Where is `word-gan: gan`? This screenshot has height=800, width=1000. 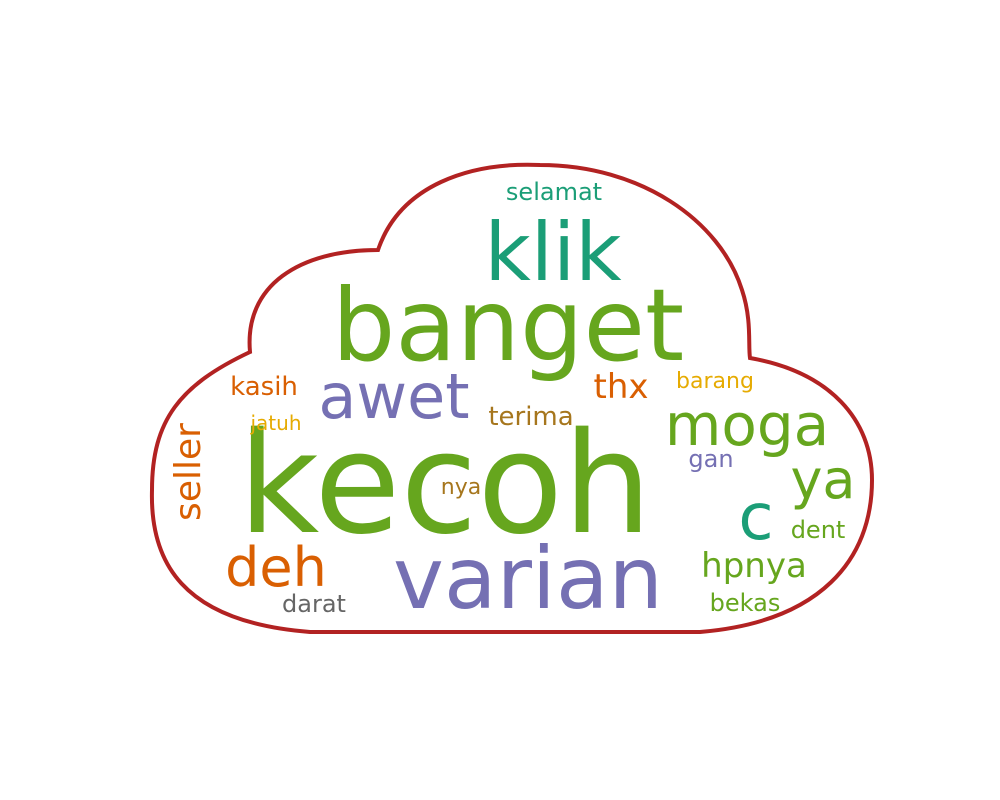 word-gan: gan is located at coordinates (710, 459).